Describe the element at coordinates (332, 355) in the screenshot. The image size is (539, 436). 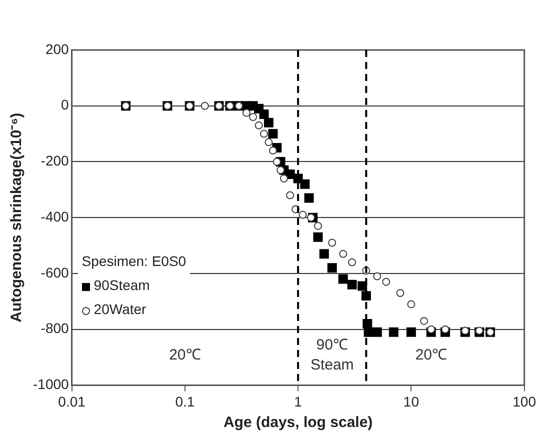
I see `annotation: 90℃ Steam` at that location.